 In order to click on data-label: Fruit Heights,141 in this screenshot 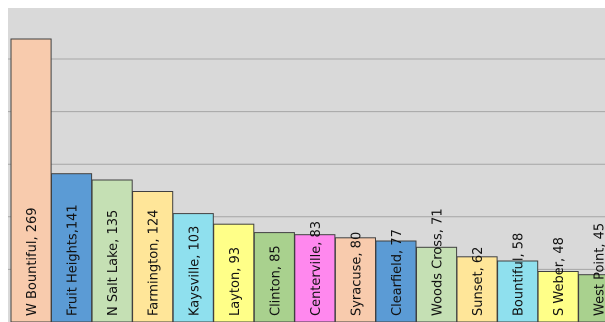, I will do `click(73, 260)`.